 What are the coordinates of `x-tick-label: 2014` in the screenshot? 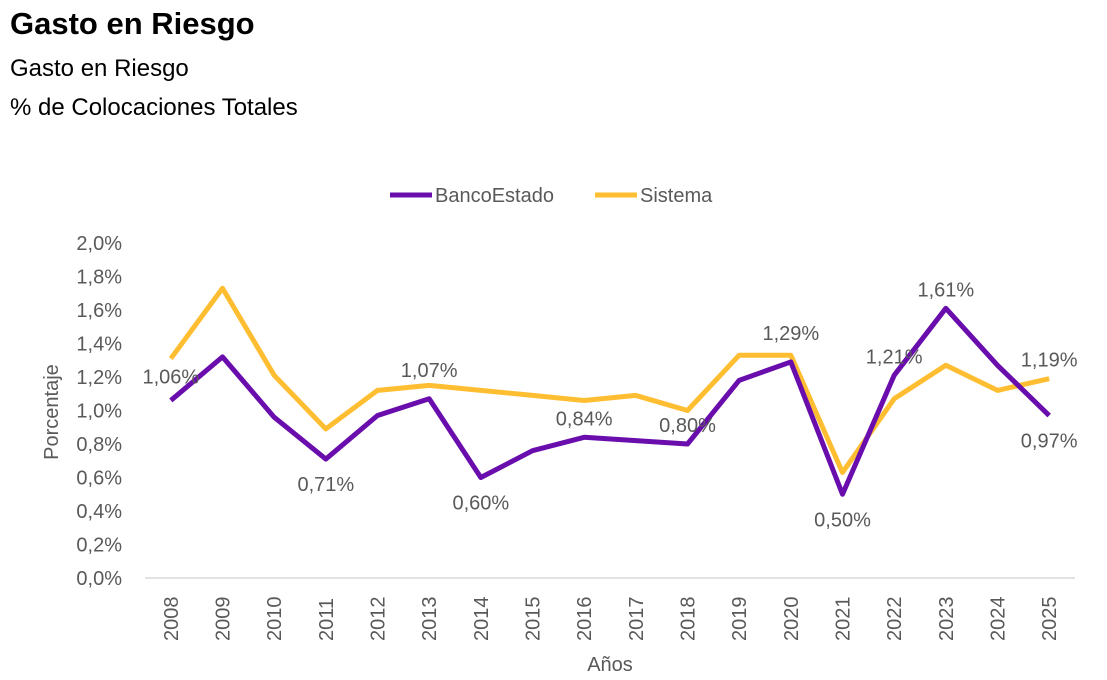 It's located at (482, 619).